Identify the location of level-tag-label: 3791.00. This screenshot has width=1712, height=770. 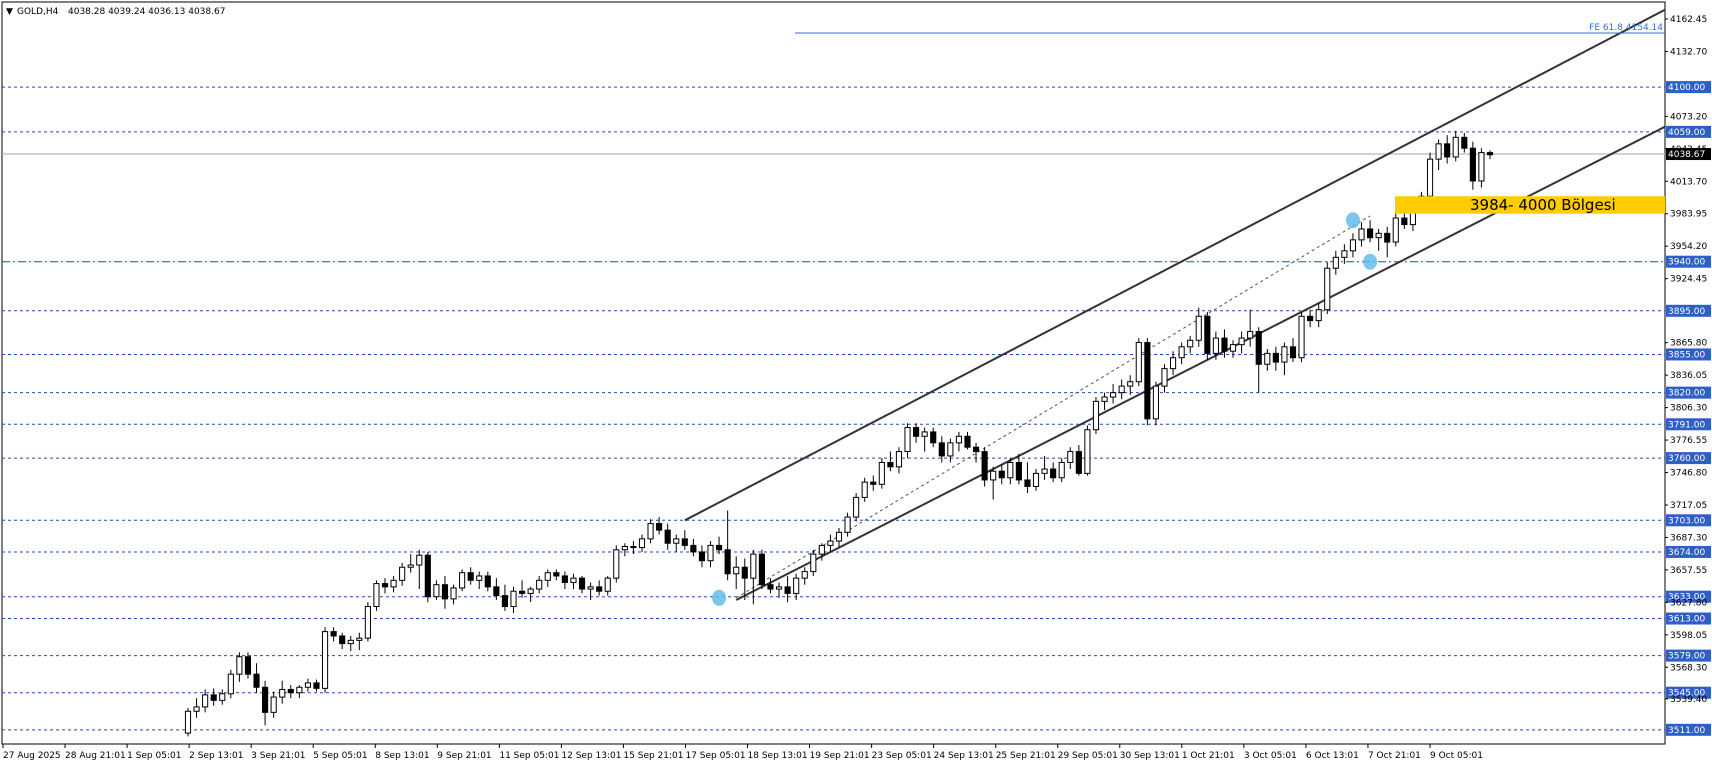
(1686, 425).